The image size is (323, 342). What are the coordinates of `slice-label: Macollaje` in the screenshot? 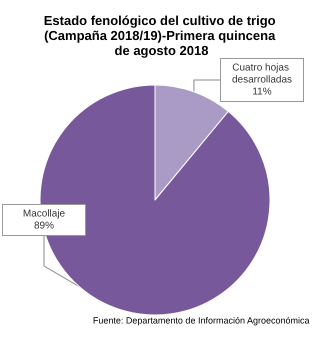 It's located at (44, 214).